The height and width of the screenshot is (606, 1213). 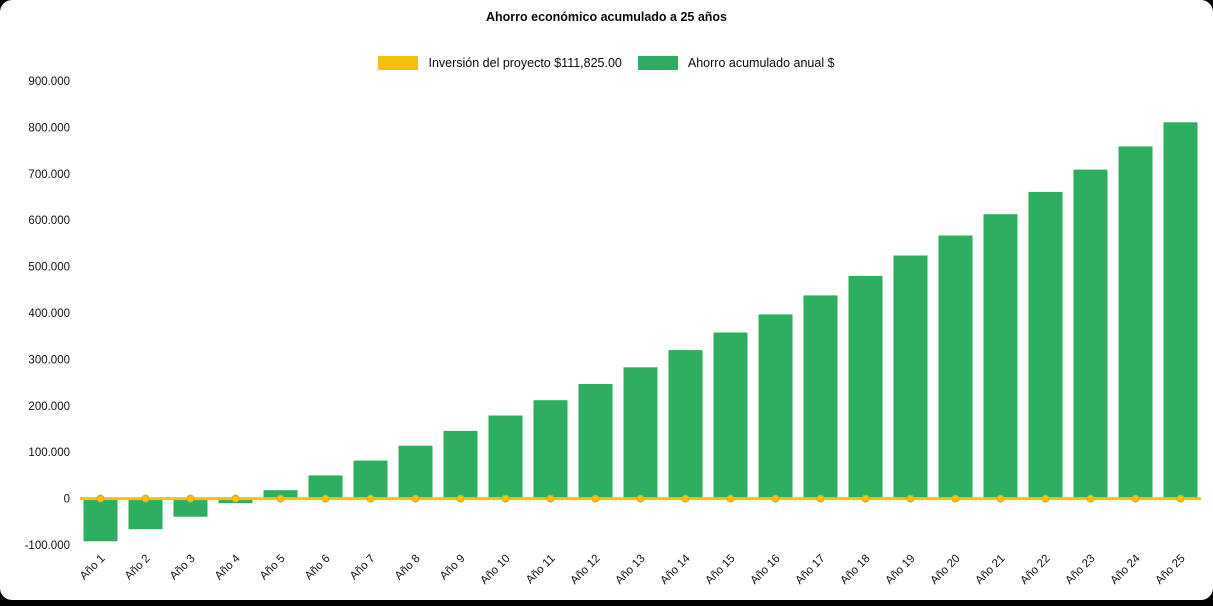 I want to click on x-tick-label: Año 14, so click(x=675, y=569).